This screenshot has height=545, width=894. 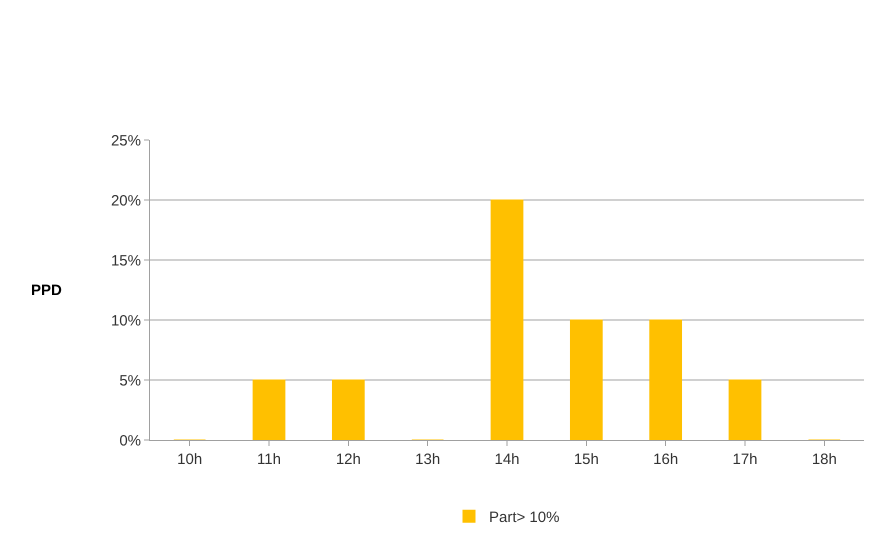 What do you see at coordinates (586, 459) in the screenshot?
I see `x-tick-label: 15h` at bounding box center [586, 459].